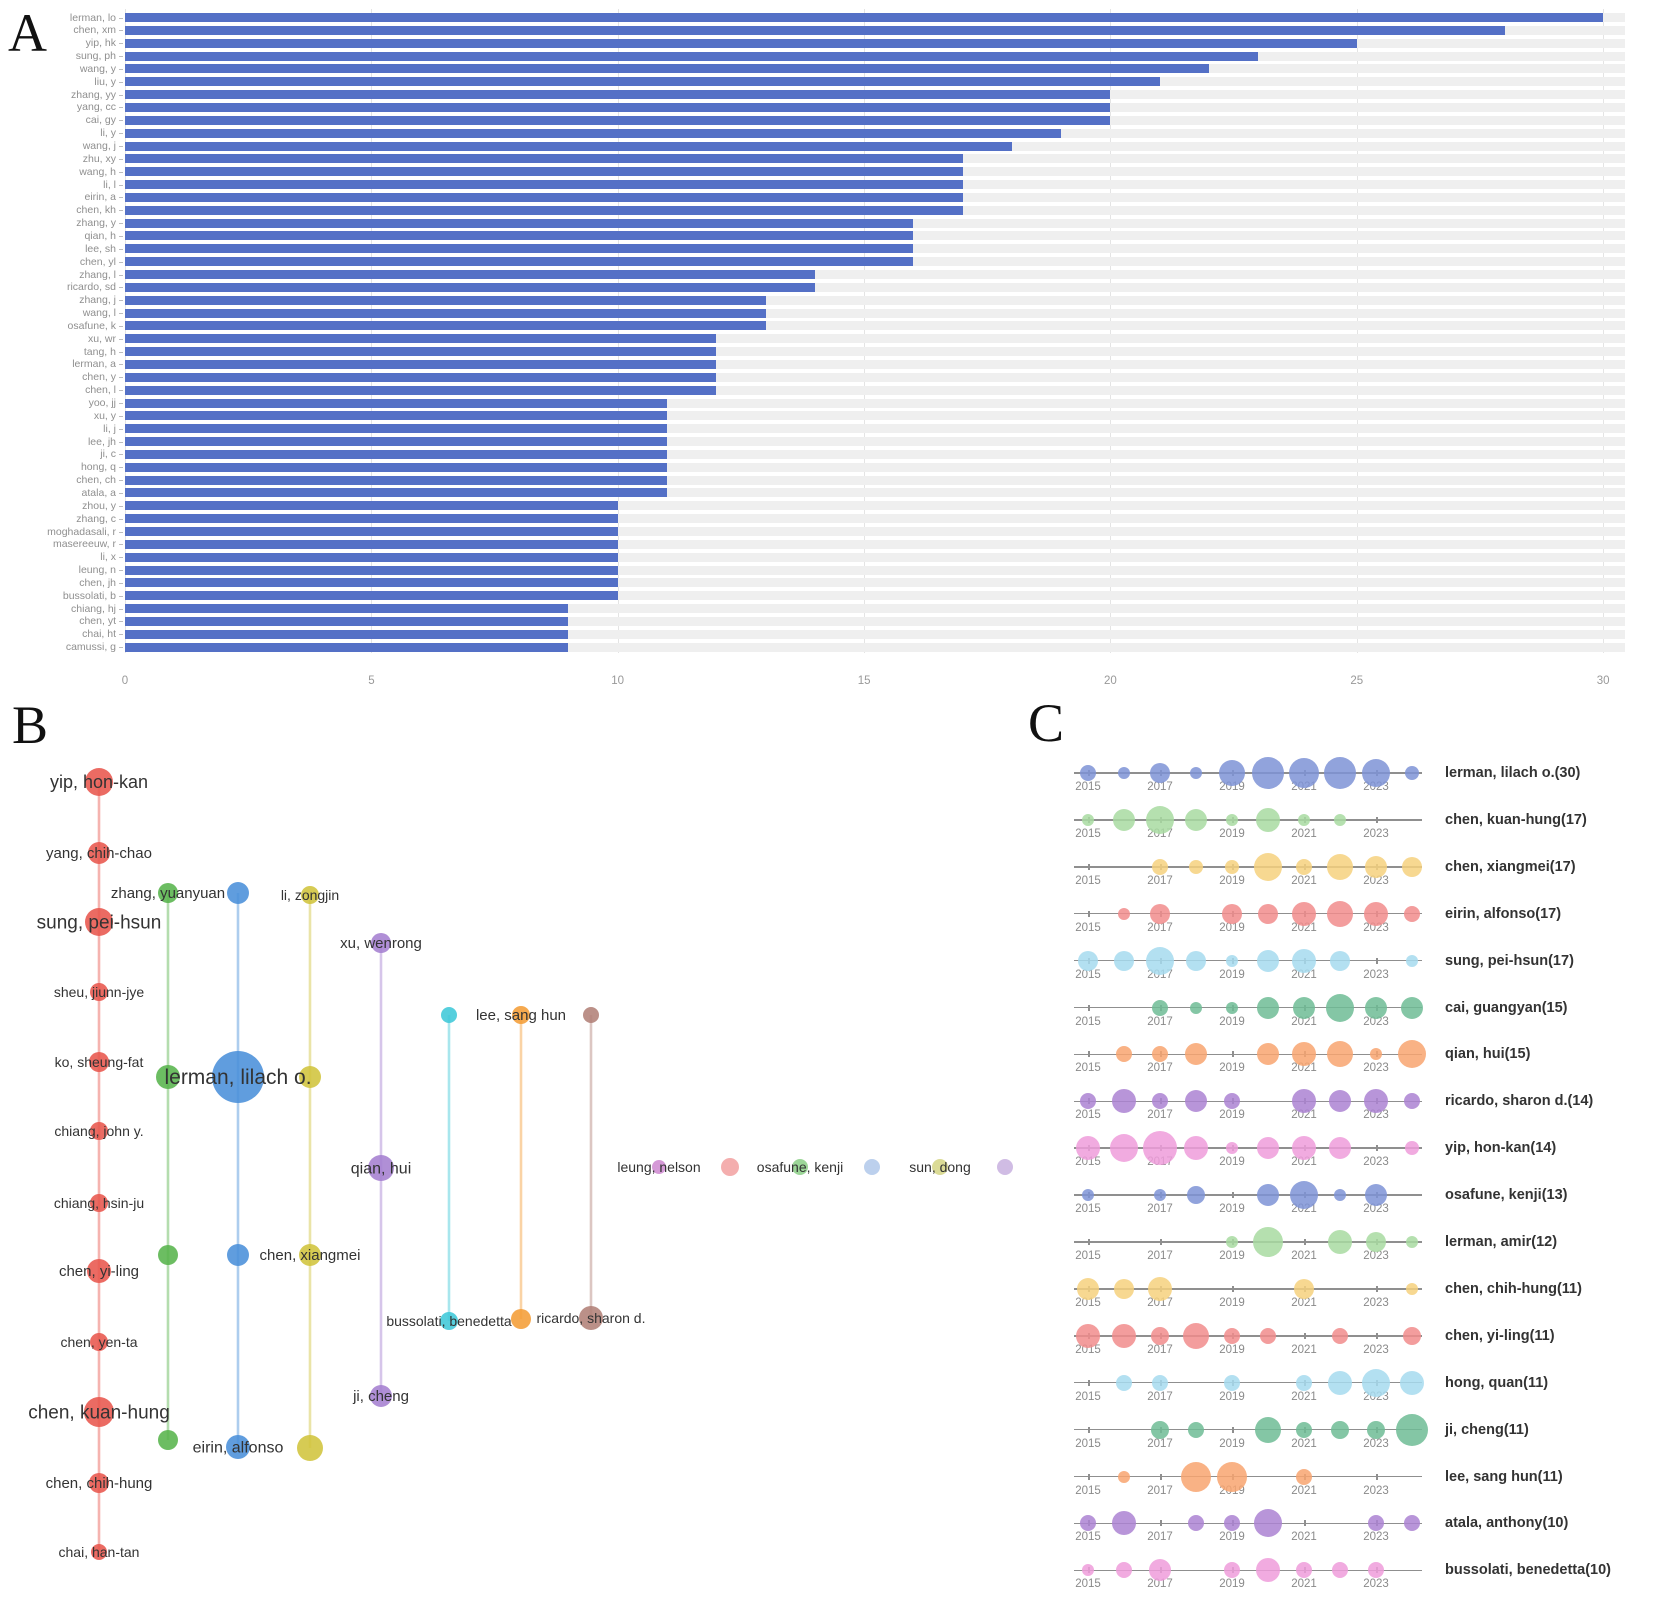 This screenshot has width=1654, height=1598. Describe the element at coordinates (1088, 960) in the screenshot. I see `bubble-sung-pei-hsun-17-2015` at that location.